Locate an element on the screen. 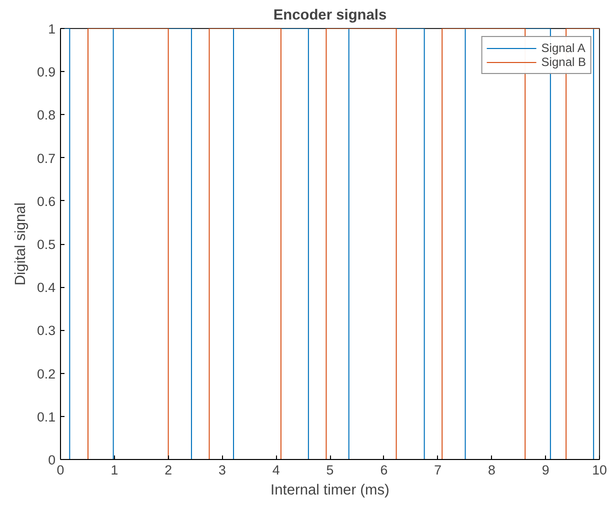  y-tick-label: 0.9 is located at coordinates (46, 72).